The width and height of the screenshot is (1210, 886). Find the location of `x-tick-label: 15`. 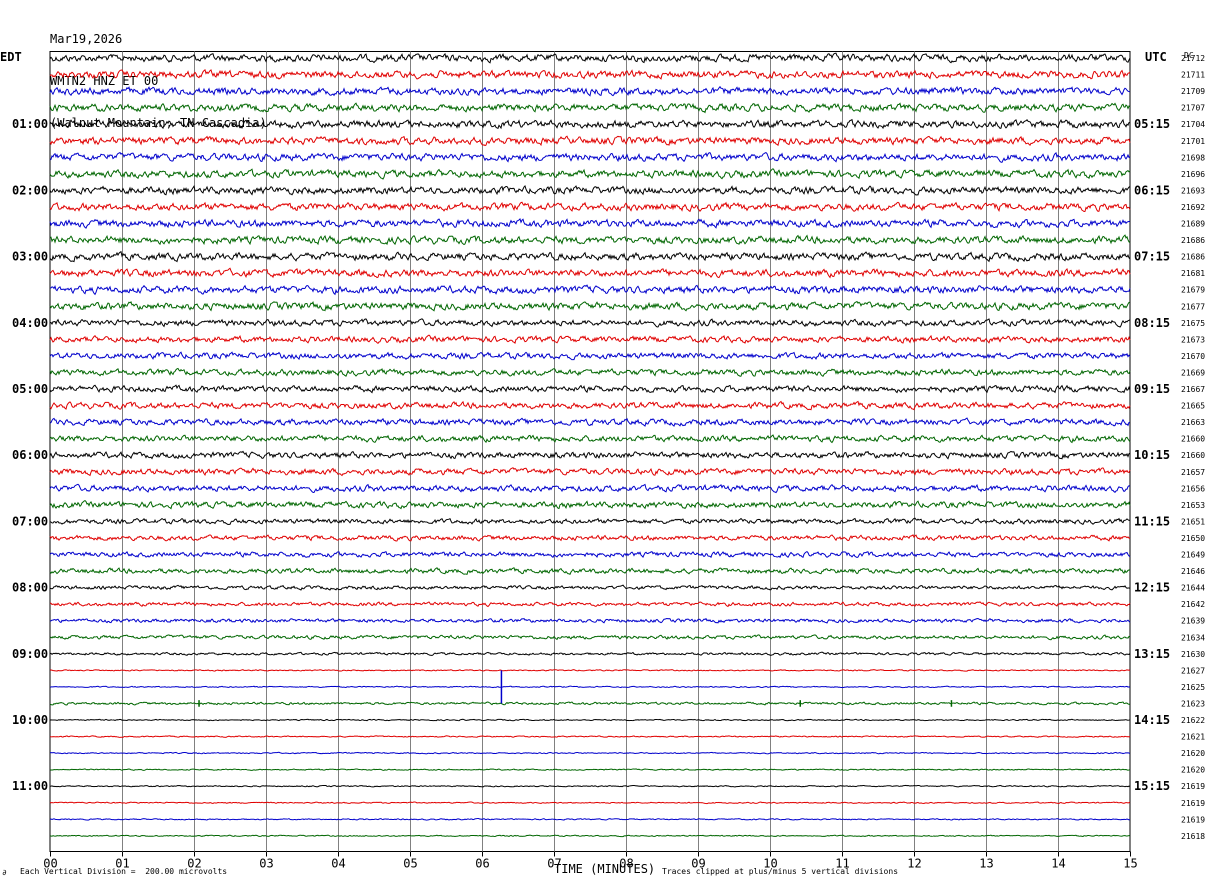

x-tick-label: 15 is located at coordinates (1130, 864).